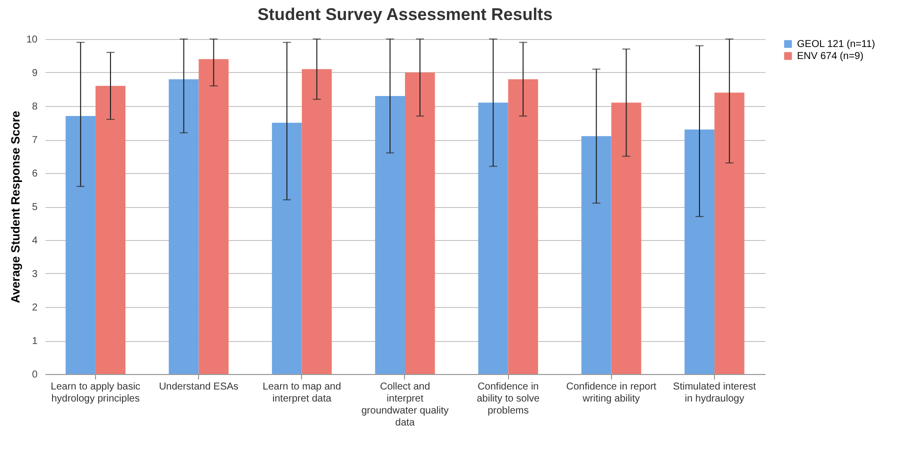 The width and height of the screenshot is (919, 459). I want to click on y-tick-label: 10, so click(32, 40).